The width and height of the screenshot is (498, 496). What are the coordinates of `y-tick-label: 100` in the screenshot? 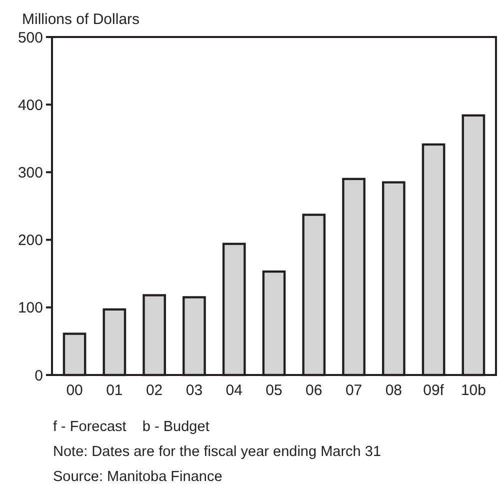 It's located at (30, 308).